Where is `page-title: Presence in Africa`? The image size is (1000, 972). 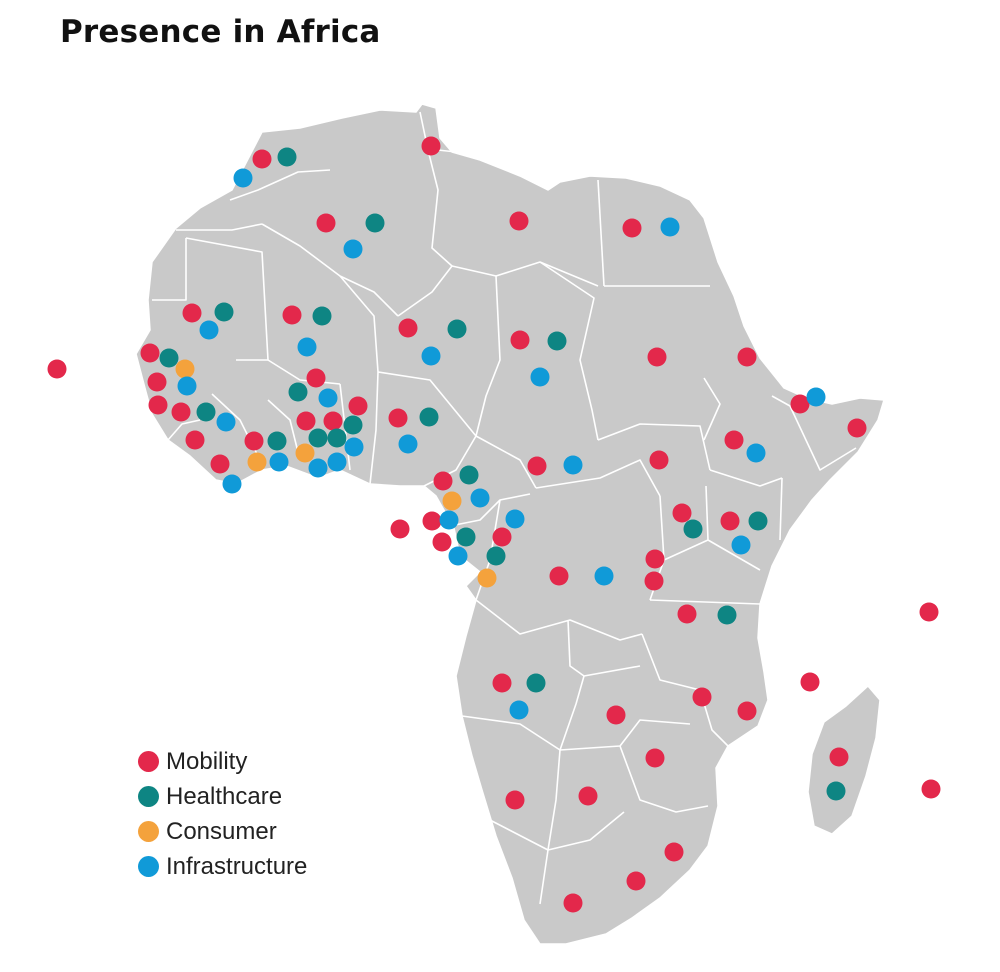
page-title: Presence in Africa is located at coordinates (220, 32).